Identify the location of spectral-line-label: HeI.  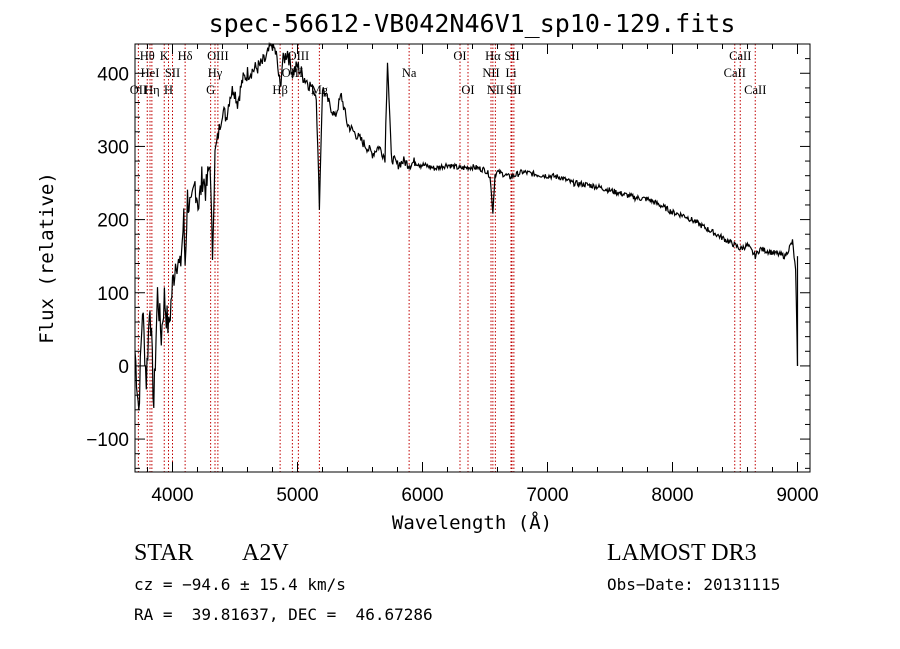
(150, 73).